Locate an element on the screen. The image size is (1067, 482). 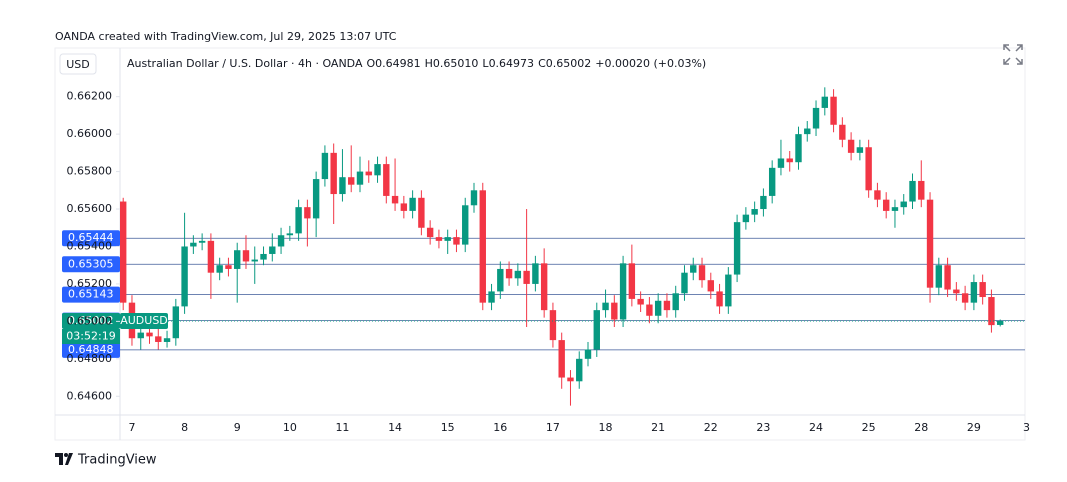
x-tick-label: 29 is located at coordinates (974, 427).